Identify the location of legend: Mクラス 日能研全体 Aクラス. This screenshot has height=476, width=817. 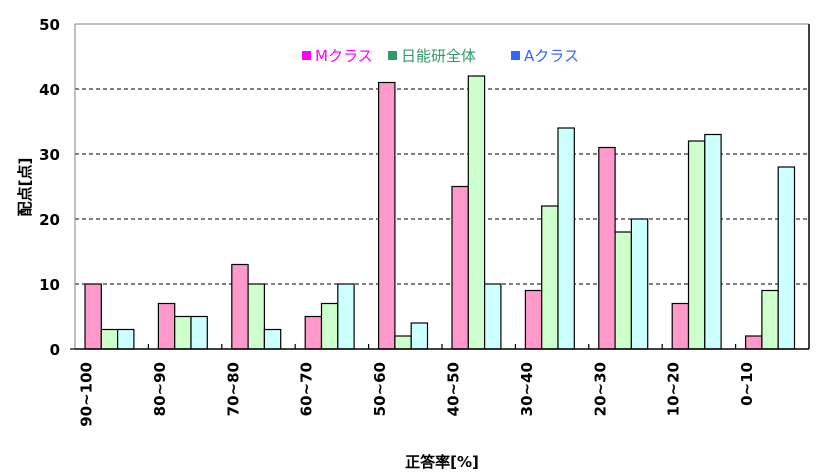
(440, 56).